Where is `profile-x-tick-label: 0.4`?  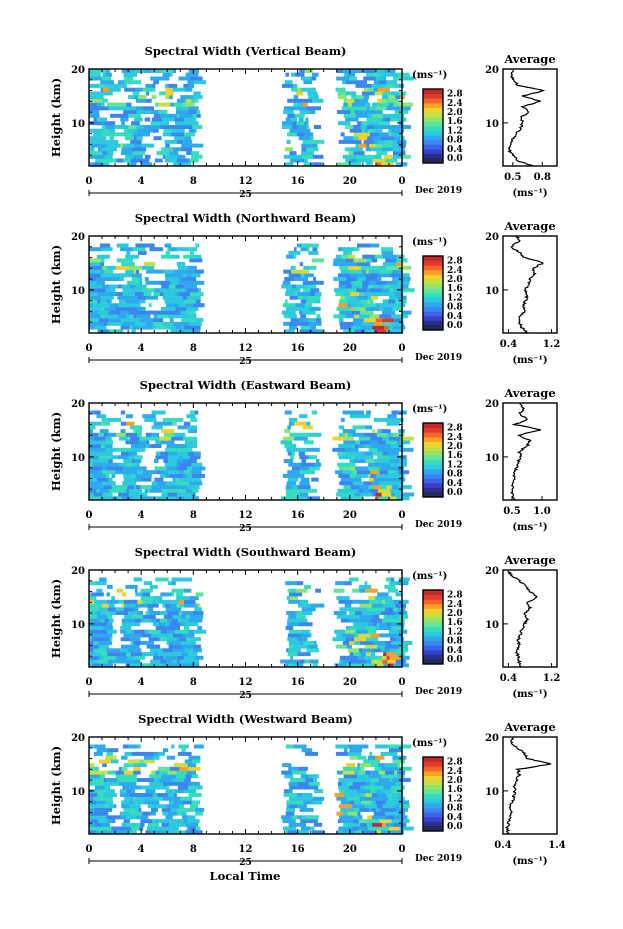 profile-x-tick-label: 0.4 is located at coordinates (508, 344).